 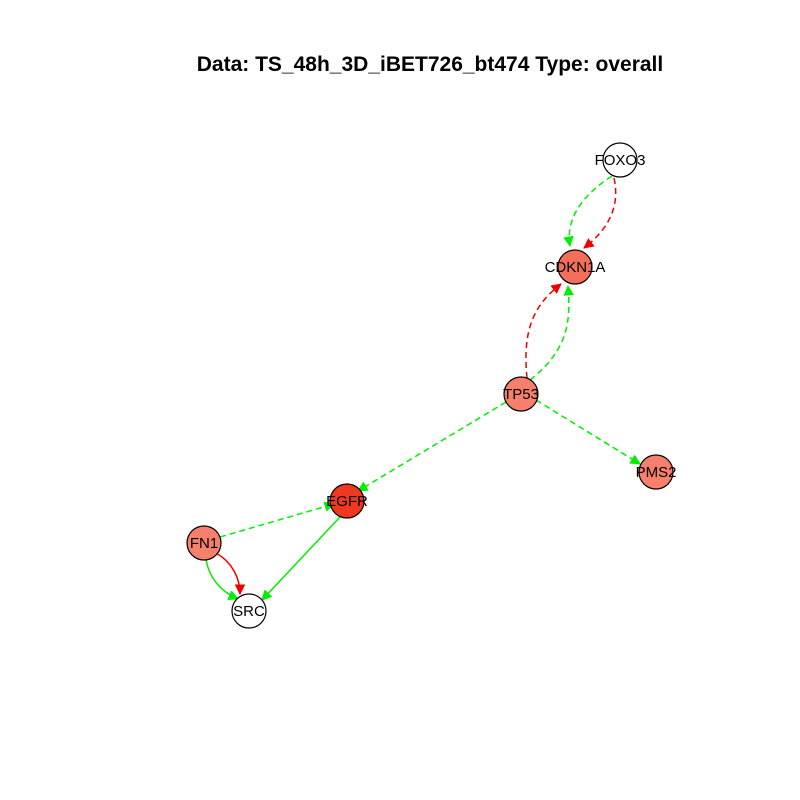 I want to click on node-pms2: PMS2, so click(x=656, y=472).